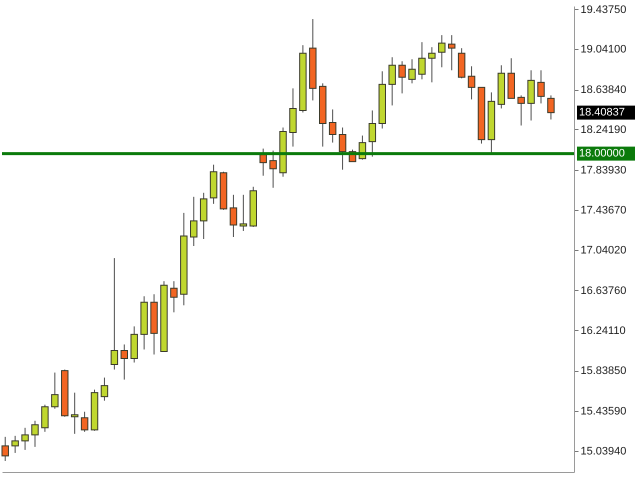  I want to click on y-tick-label: 18.24190, so click(603, 130).